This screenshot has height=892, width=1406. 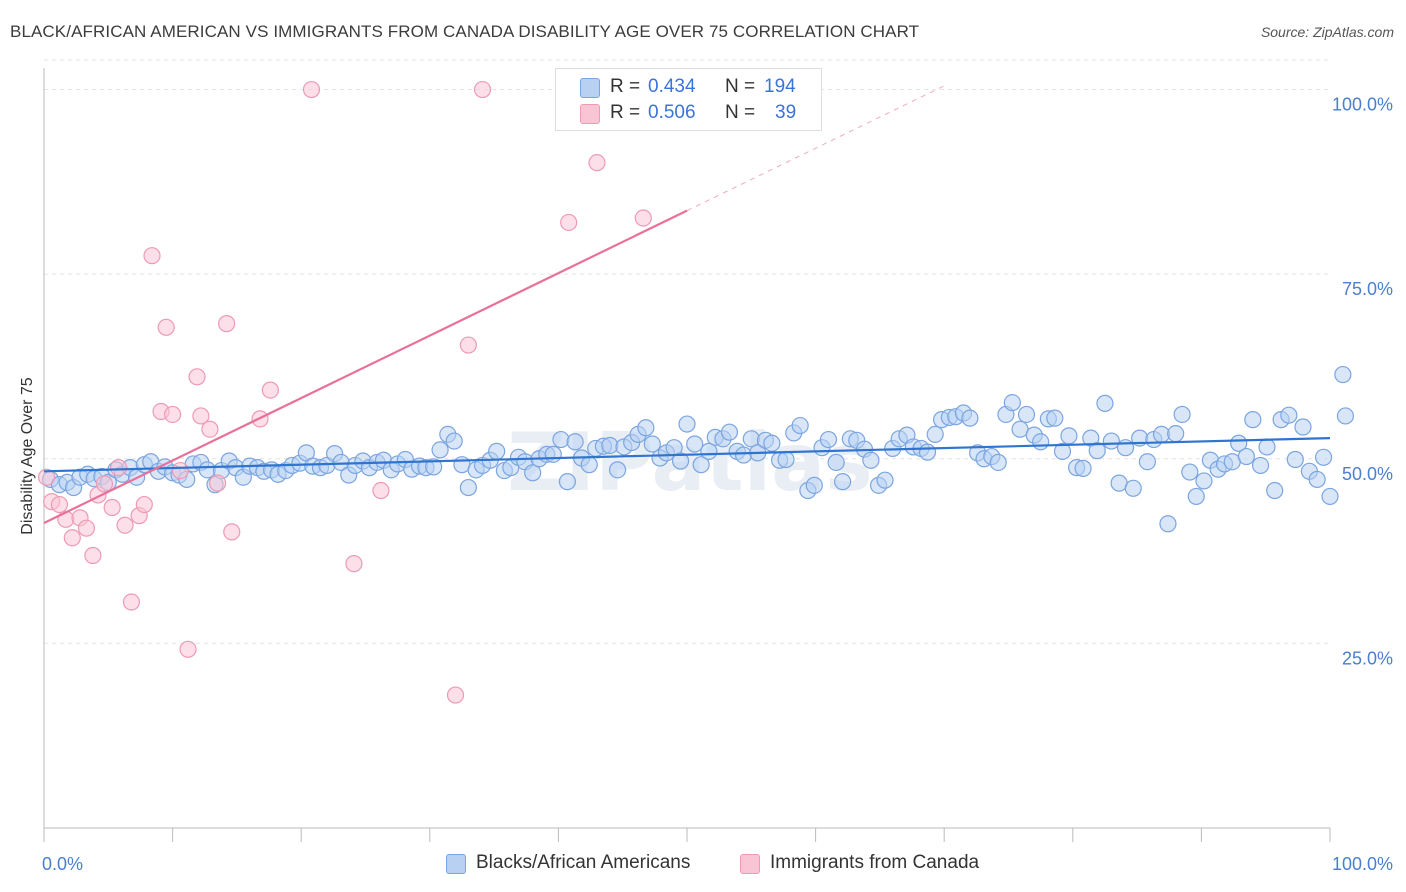 What do you see at coordinates (62, 864) in the screenshot?
I see `x-tick-label-min: 0.0%` at bounding box center [62, 864].